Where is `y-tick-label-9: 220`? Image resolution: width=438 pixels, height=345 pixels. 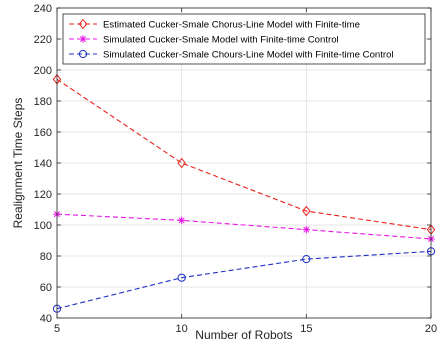
y-tick-label-9: 220 is located at coordinates (43, 40).